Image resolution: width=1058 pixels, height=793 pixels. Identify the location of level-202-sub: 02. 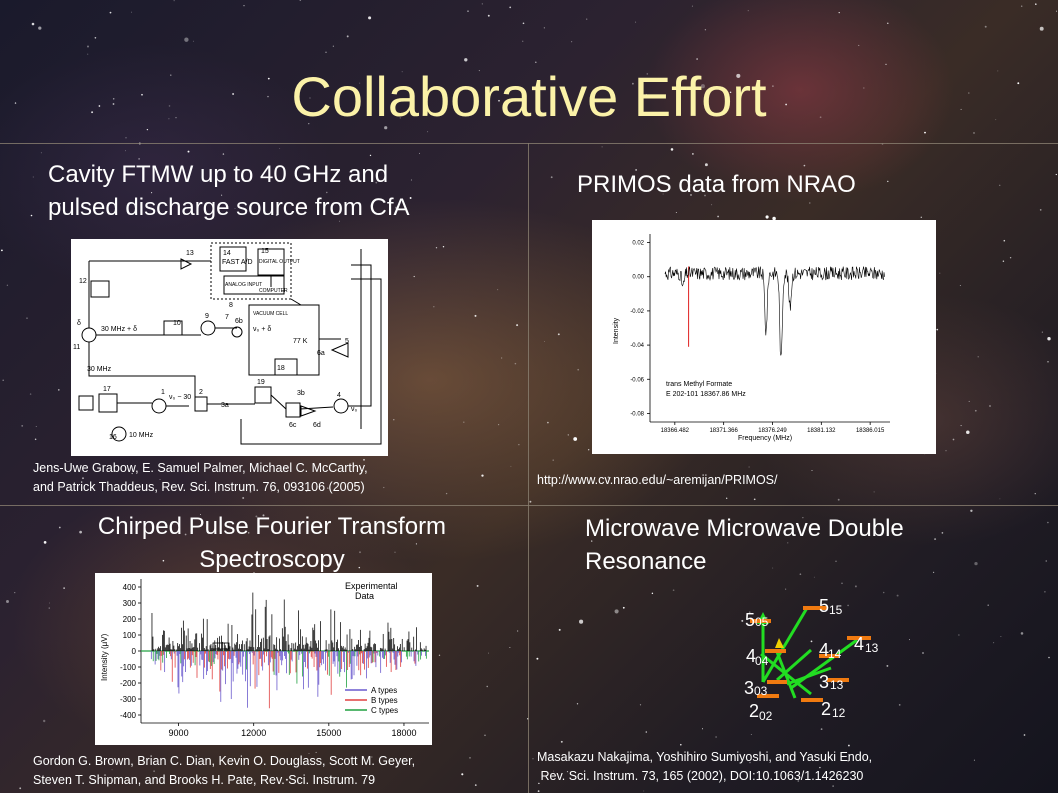
(766, 716).